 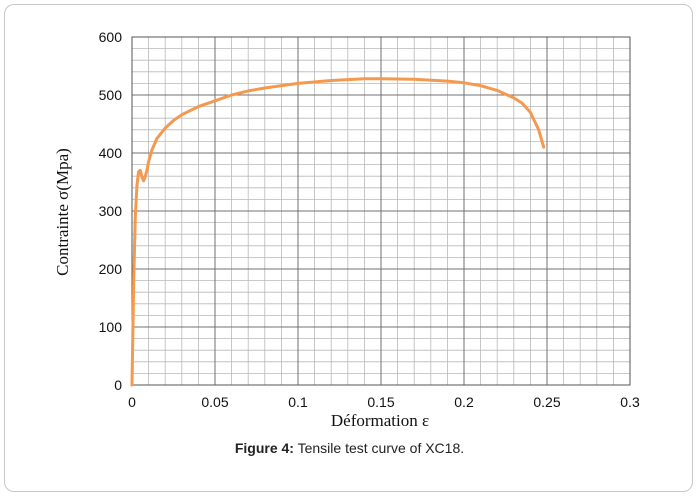 What do you see at coordinates (132, 402) in the screenshot?
I see `x-tick-label: 0` at bounding box center [132, 402].